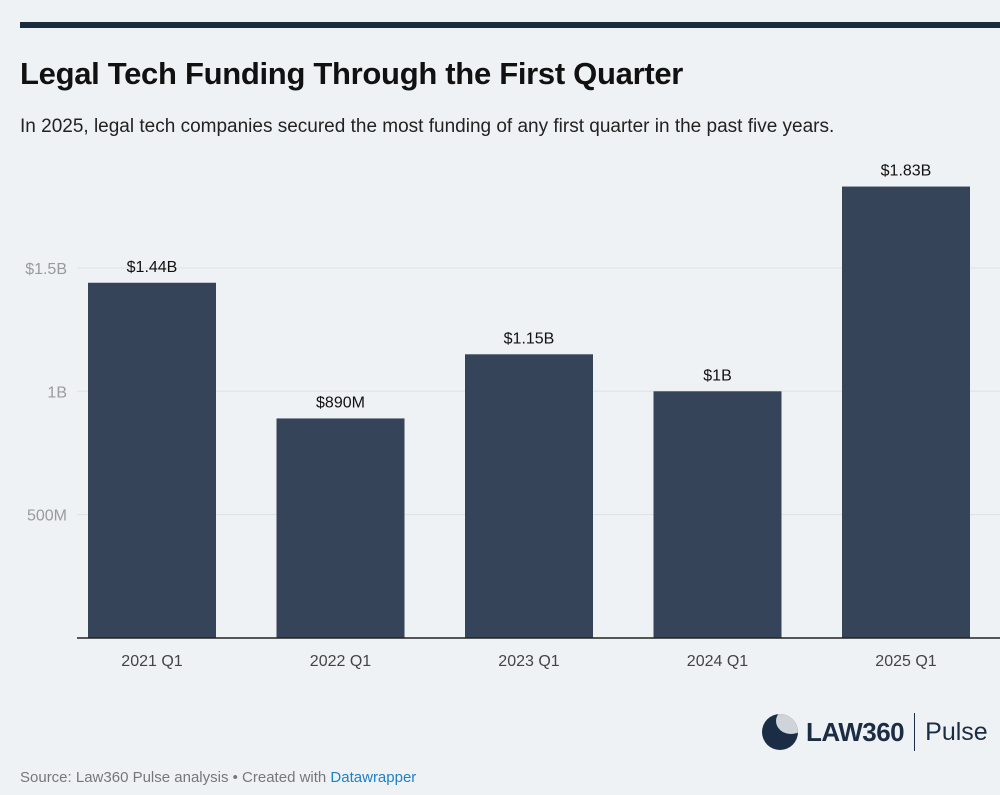  I want to click on logo-brand: LAW360, so click(855, 731).